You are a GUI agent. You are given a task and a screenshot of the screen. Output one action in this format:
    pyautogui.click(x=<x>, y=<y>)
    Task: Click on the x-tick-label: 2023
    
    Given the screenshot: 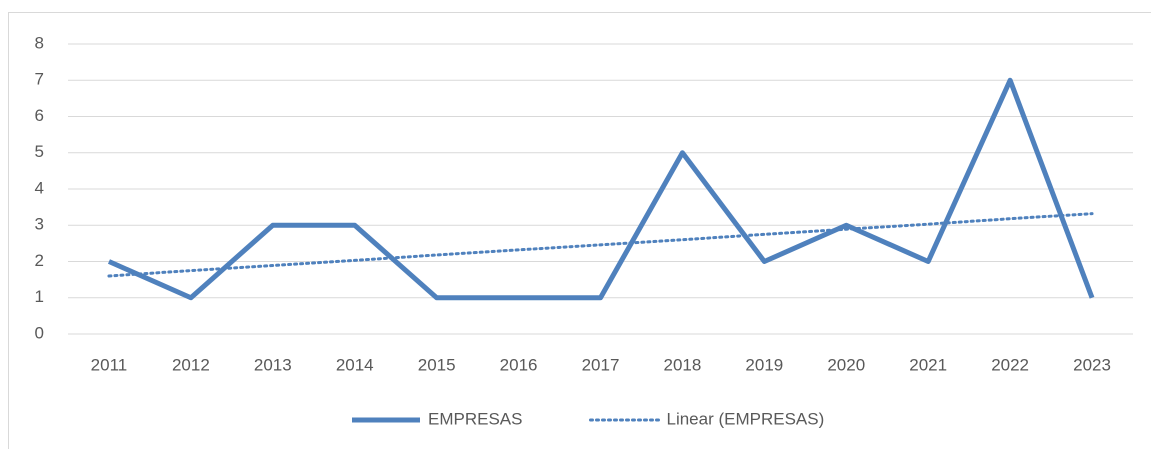 What is the action you would take?
    pyautogui.click(x=1092, y=364)
    